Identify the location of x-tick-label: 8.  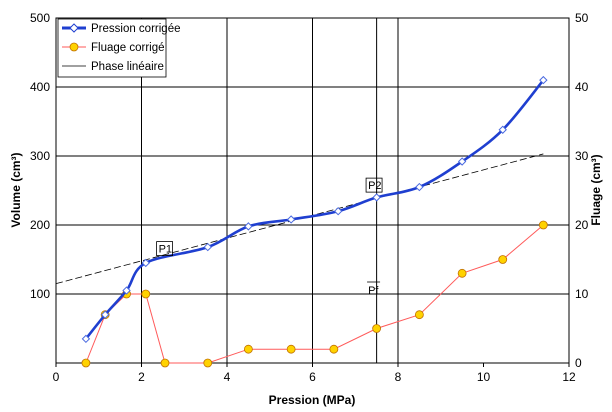
(398, 377).